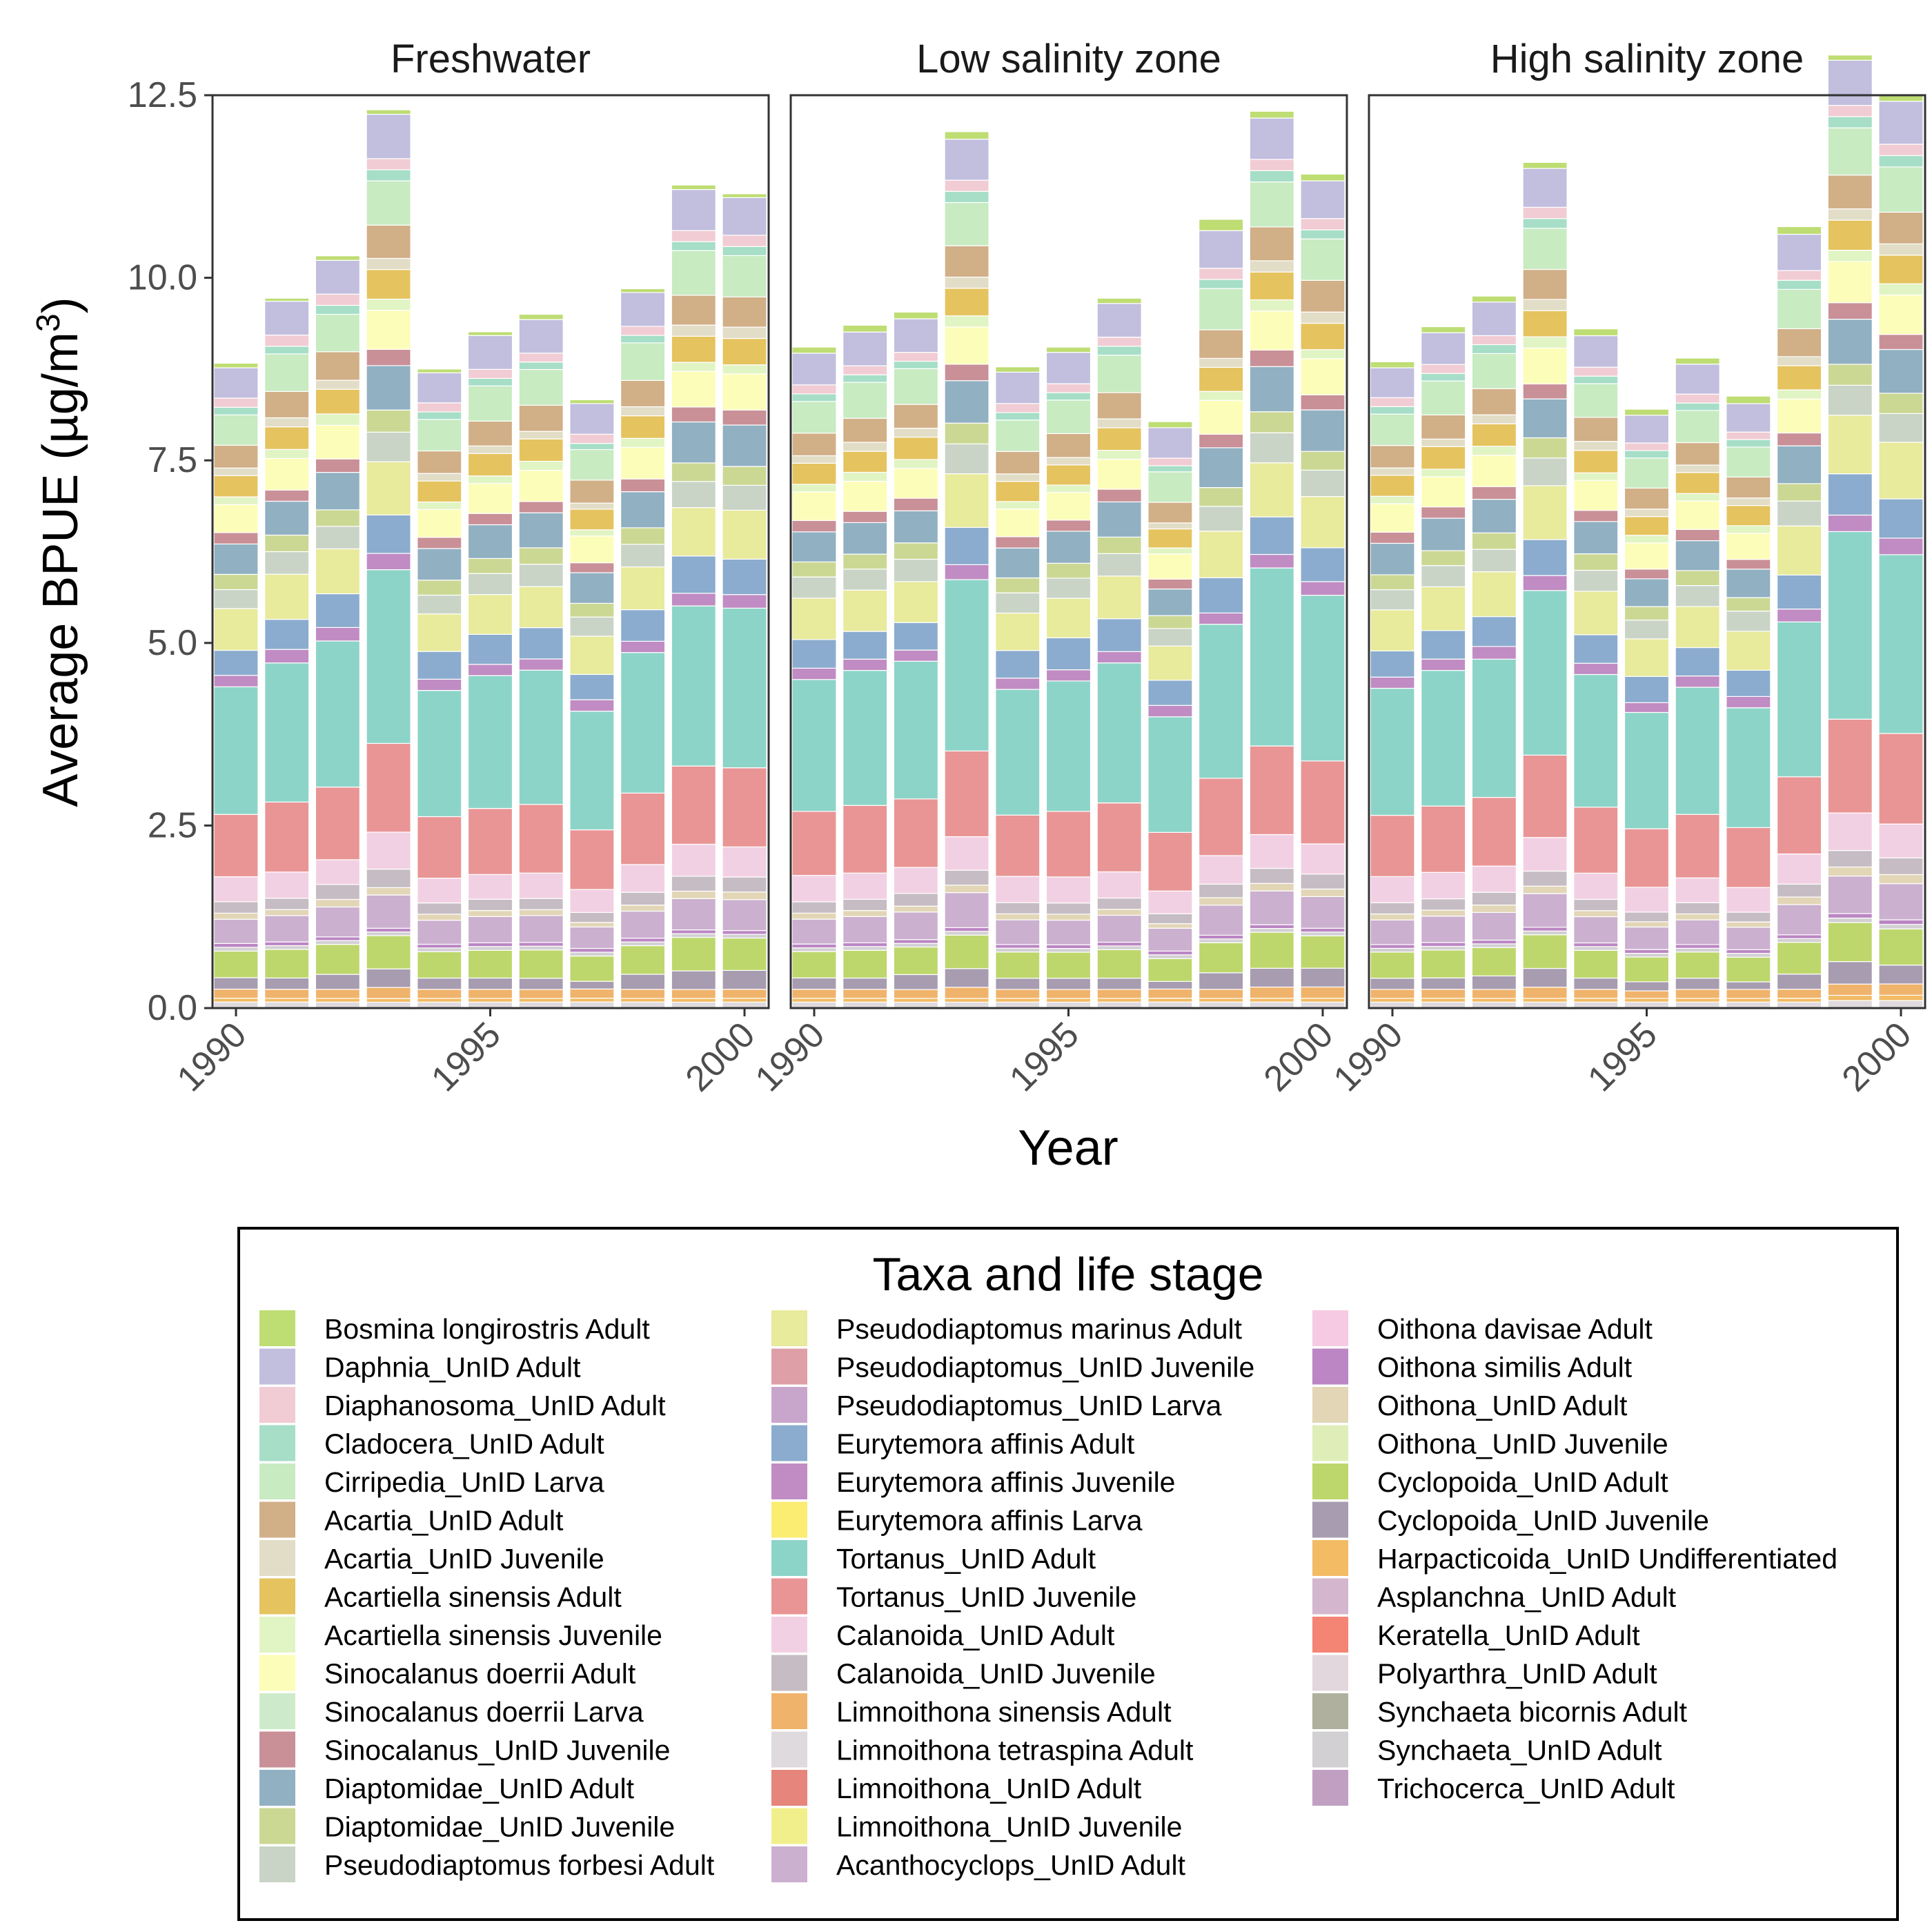 This screenshot has height=1932, width=1932. I want to click on legend-label: Trichocerca_UnID Adult, so click(1526, 1788).